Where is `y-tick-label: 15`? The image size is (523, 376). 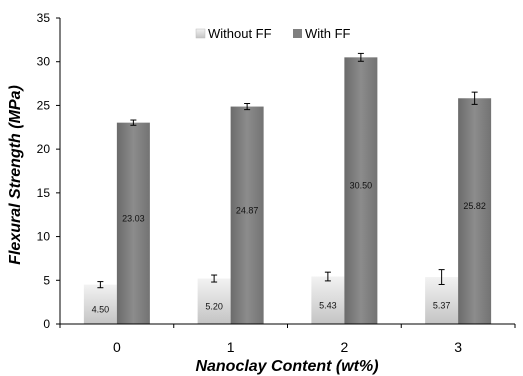 y-tick-label: 15 is located at coordinates (44, 193).